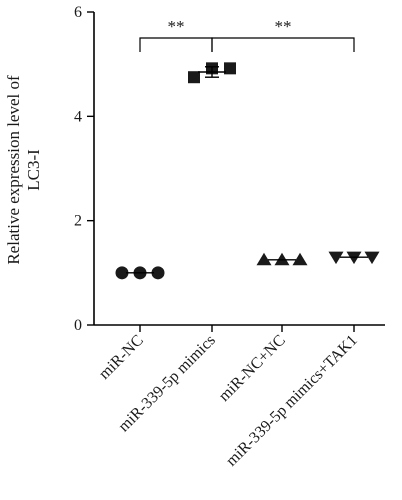  What do you see at coordinates (78, 116) in the screenshot?
I see `y-tick-label: 4` at bounding box center [78, 116].